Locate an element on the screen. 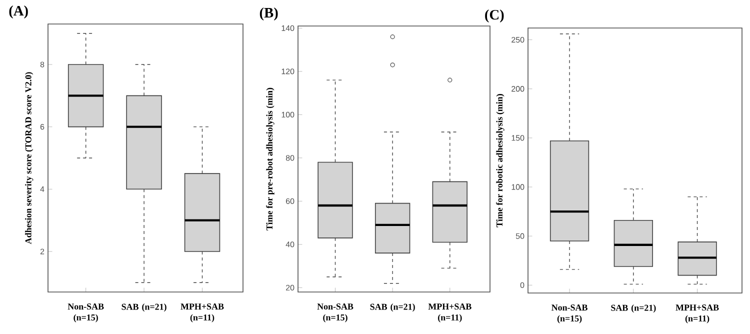 This screenshot has height=334, width=750. chart-title: (B) is located at coordinates (269, 13).